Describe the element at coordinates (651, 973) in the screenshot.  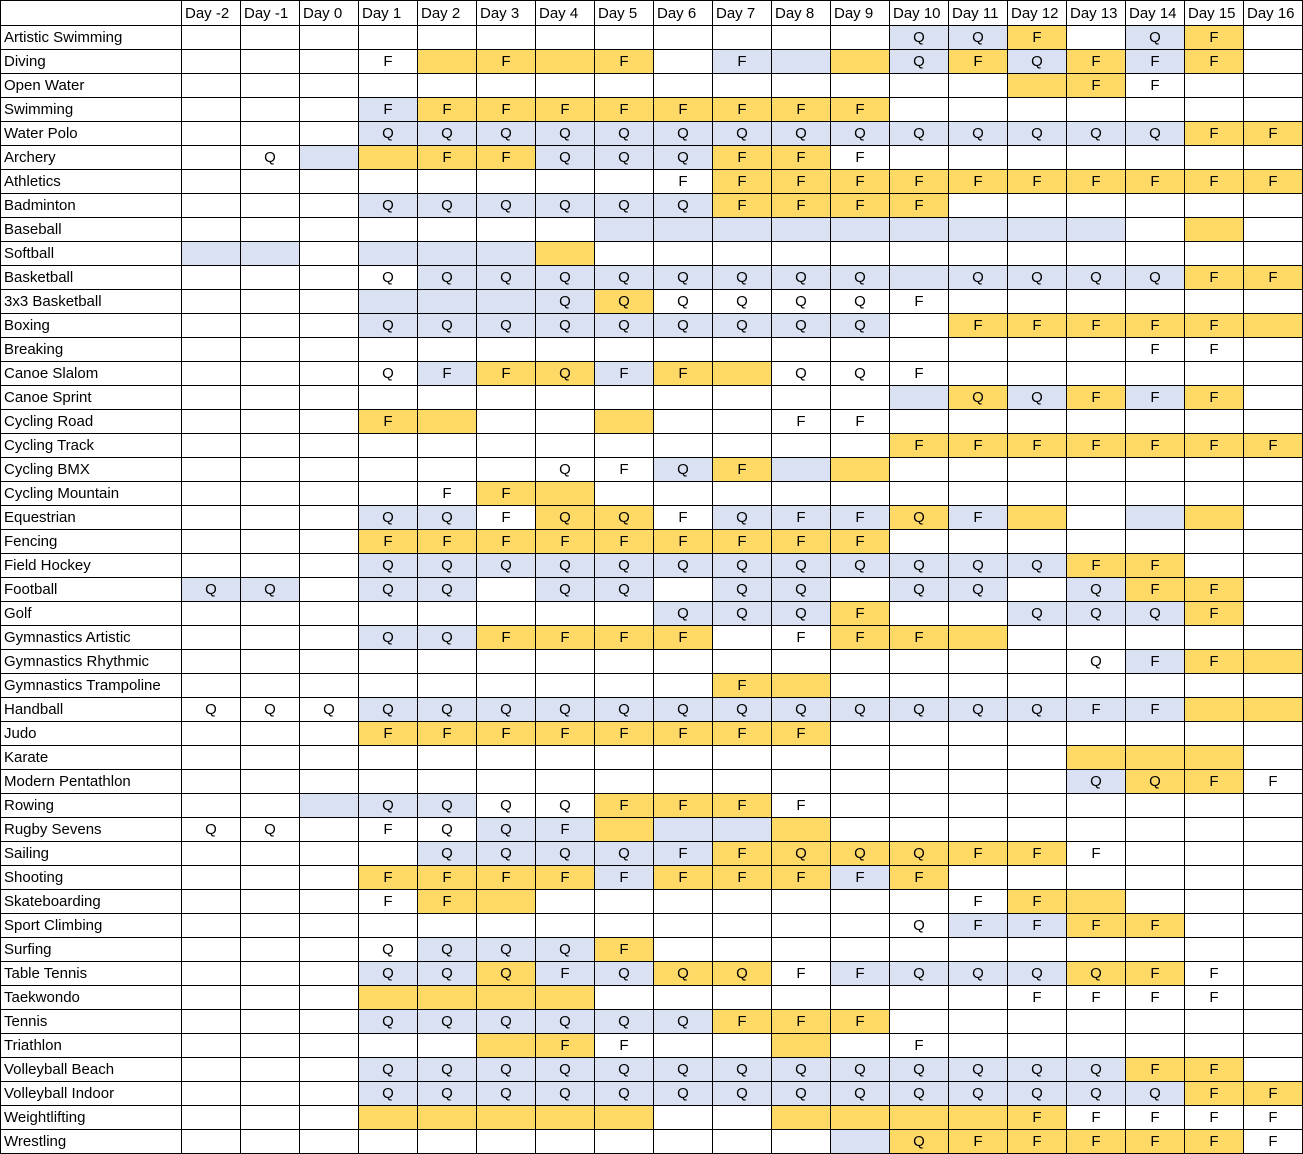
I see `table-row: Table Tennis Q Q Q F Q Q Q F F Q Q Q Q F F` at that location.